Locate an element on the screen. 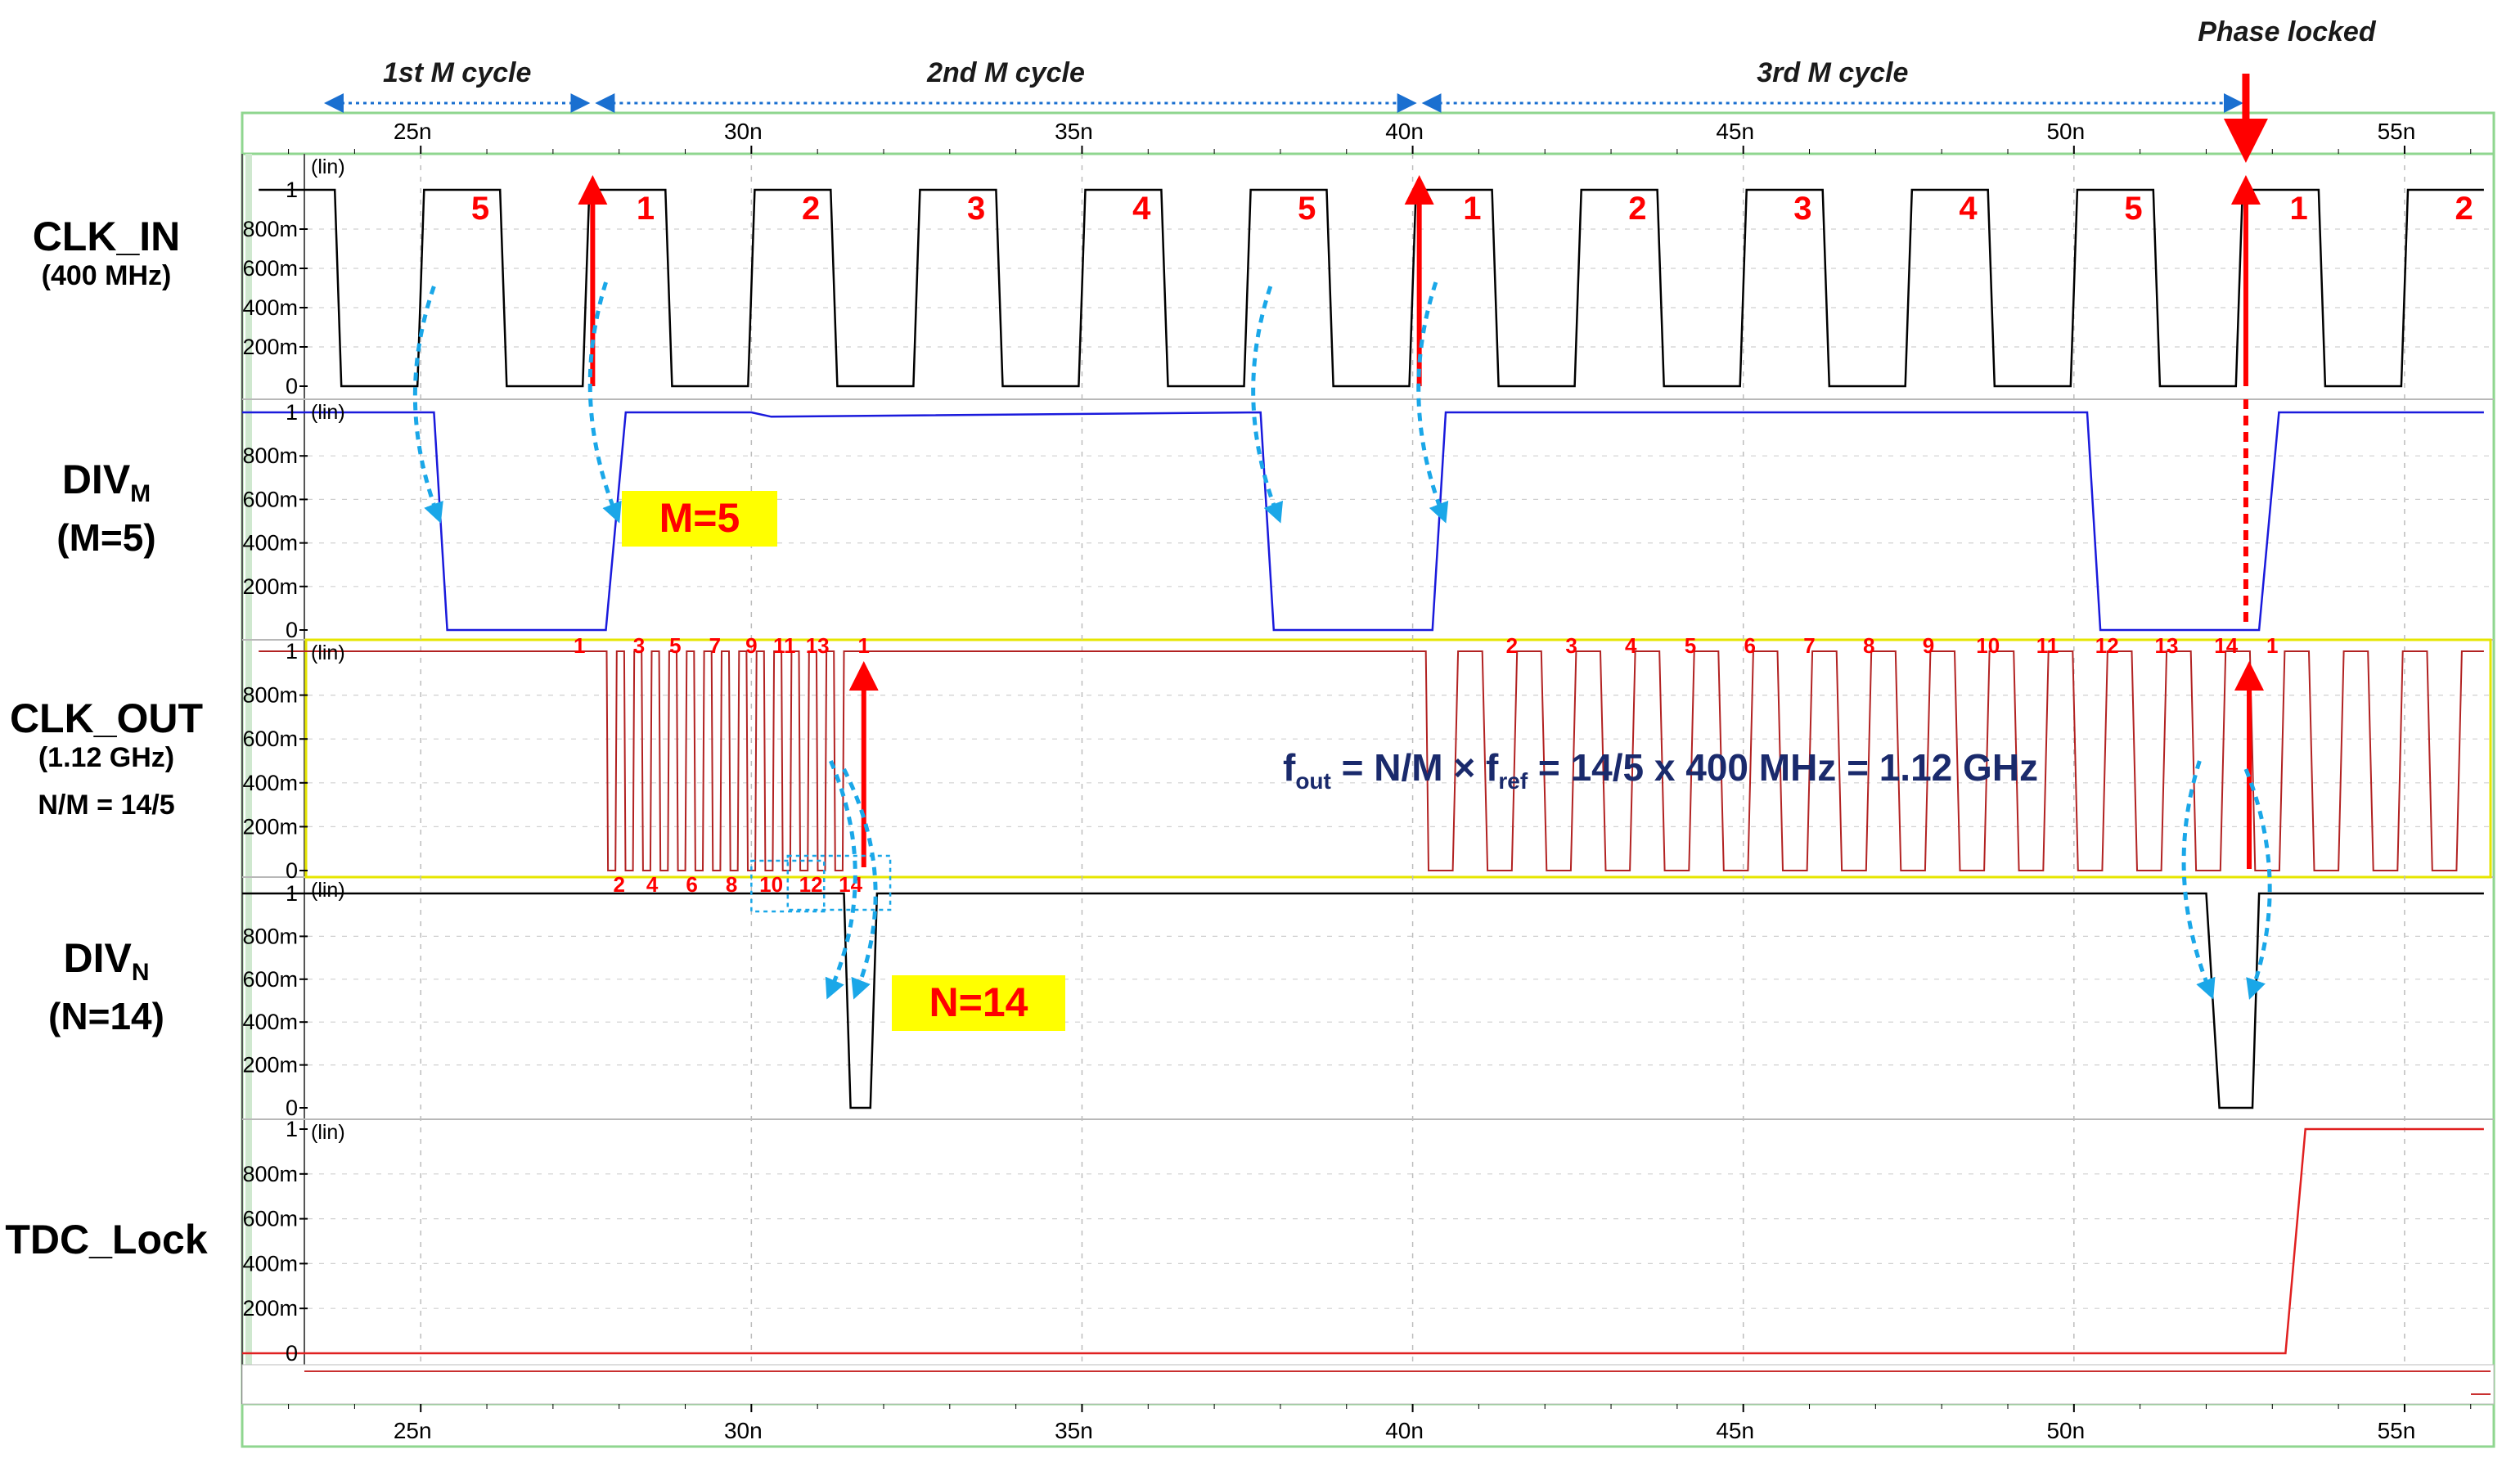 Image resolution: width=2520 pixels, height=1467 pixels. clk-out-count-label: 4 is located at coordinates (1631, 645).